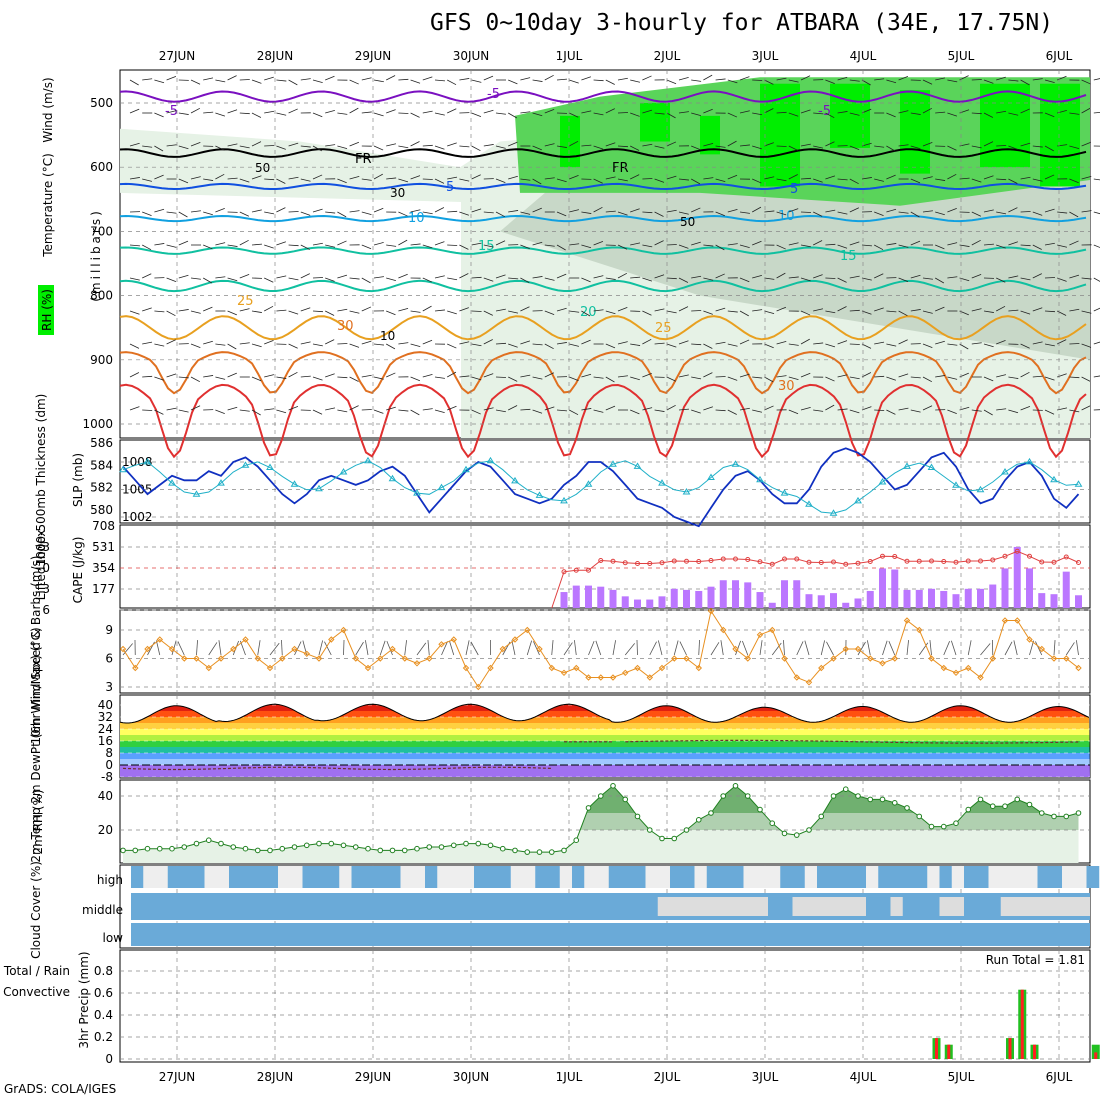 Image resolution: width=1100 pixels, height=1100 pixels. What do you see at coordinates (345, 326) in the screenshot?
I see `contour-label: 30` at bounding box center [345, 326].